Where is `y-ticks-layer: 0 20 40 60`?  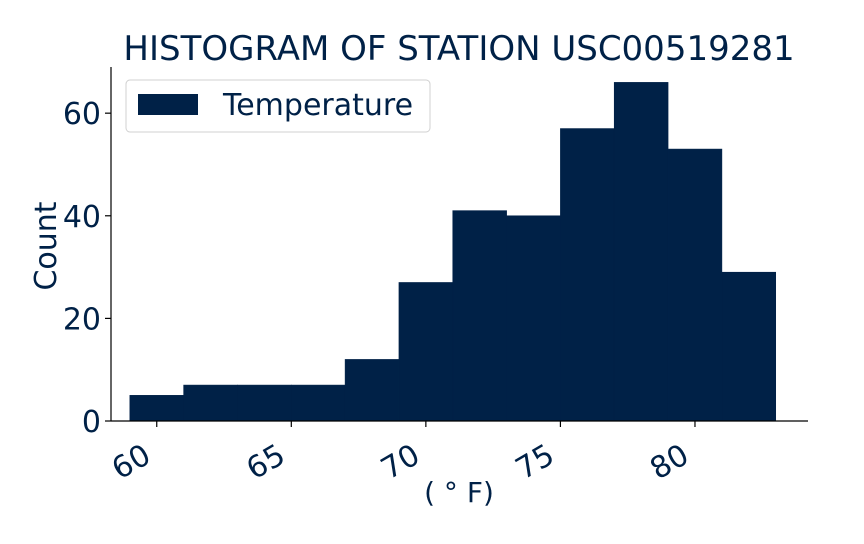
y-ticks-layer: 0 20 40 60 is located at coordinates (87, 268).